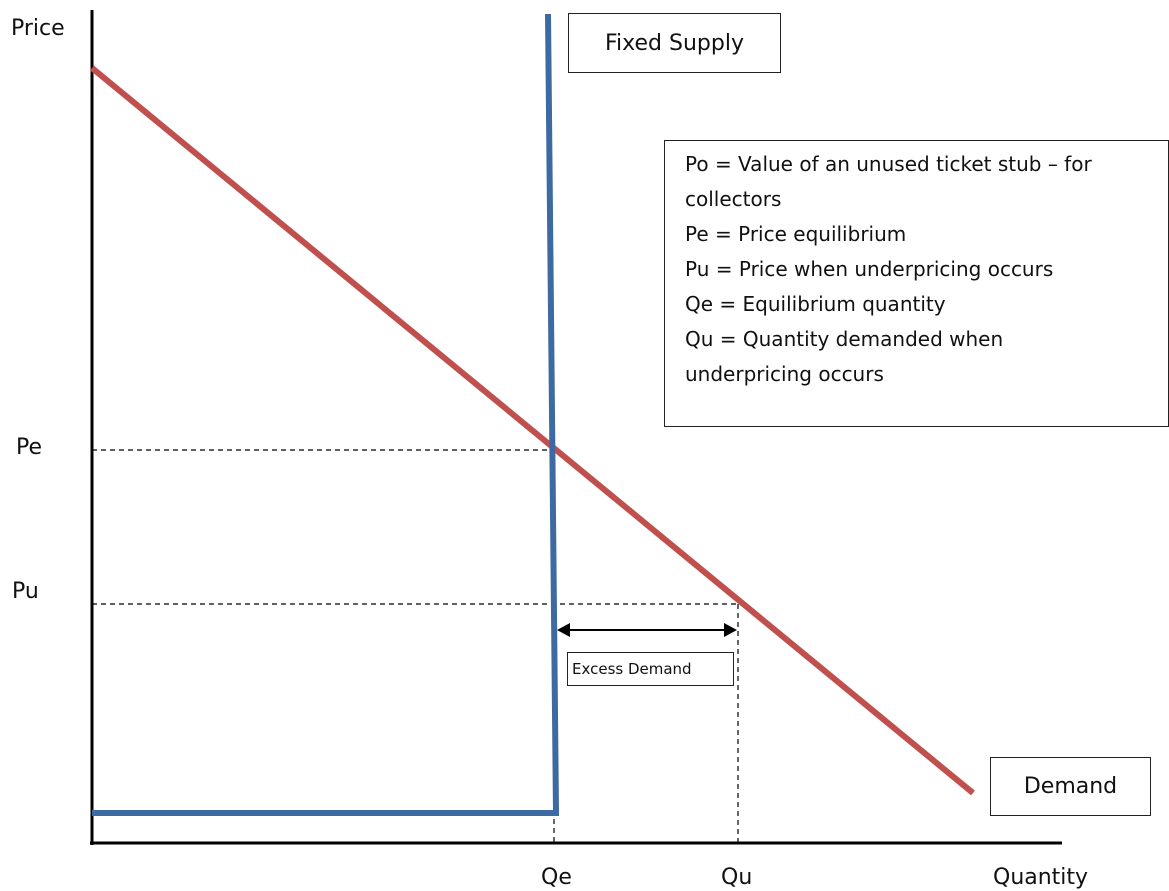 Image resolution: width=1169 pixels, height=891 pixels. I want to click on y-axis-label: Price, so click(38, 28).